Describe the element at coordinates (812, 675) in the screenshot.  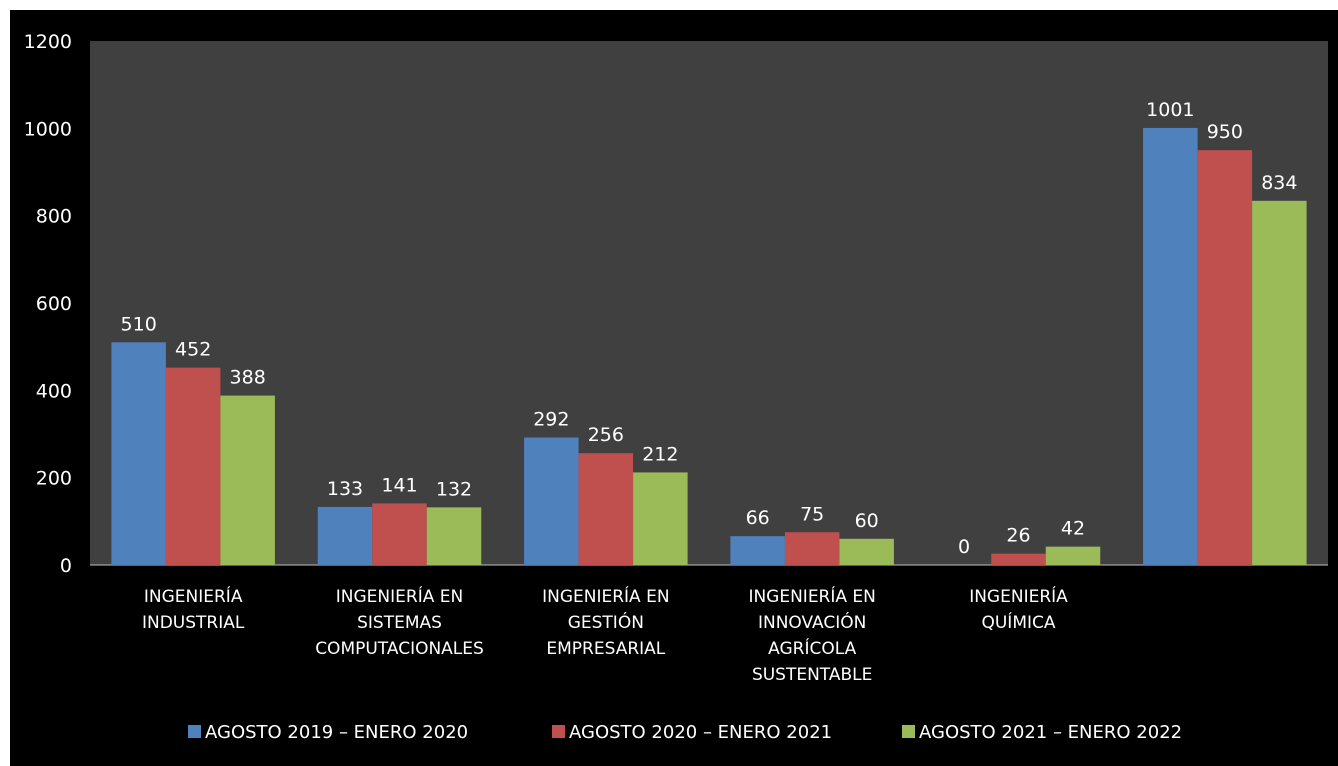
I see `category-label: SUSTENTABLE` at that location.